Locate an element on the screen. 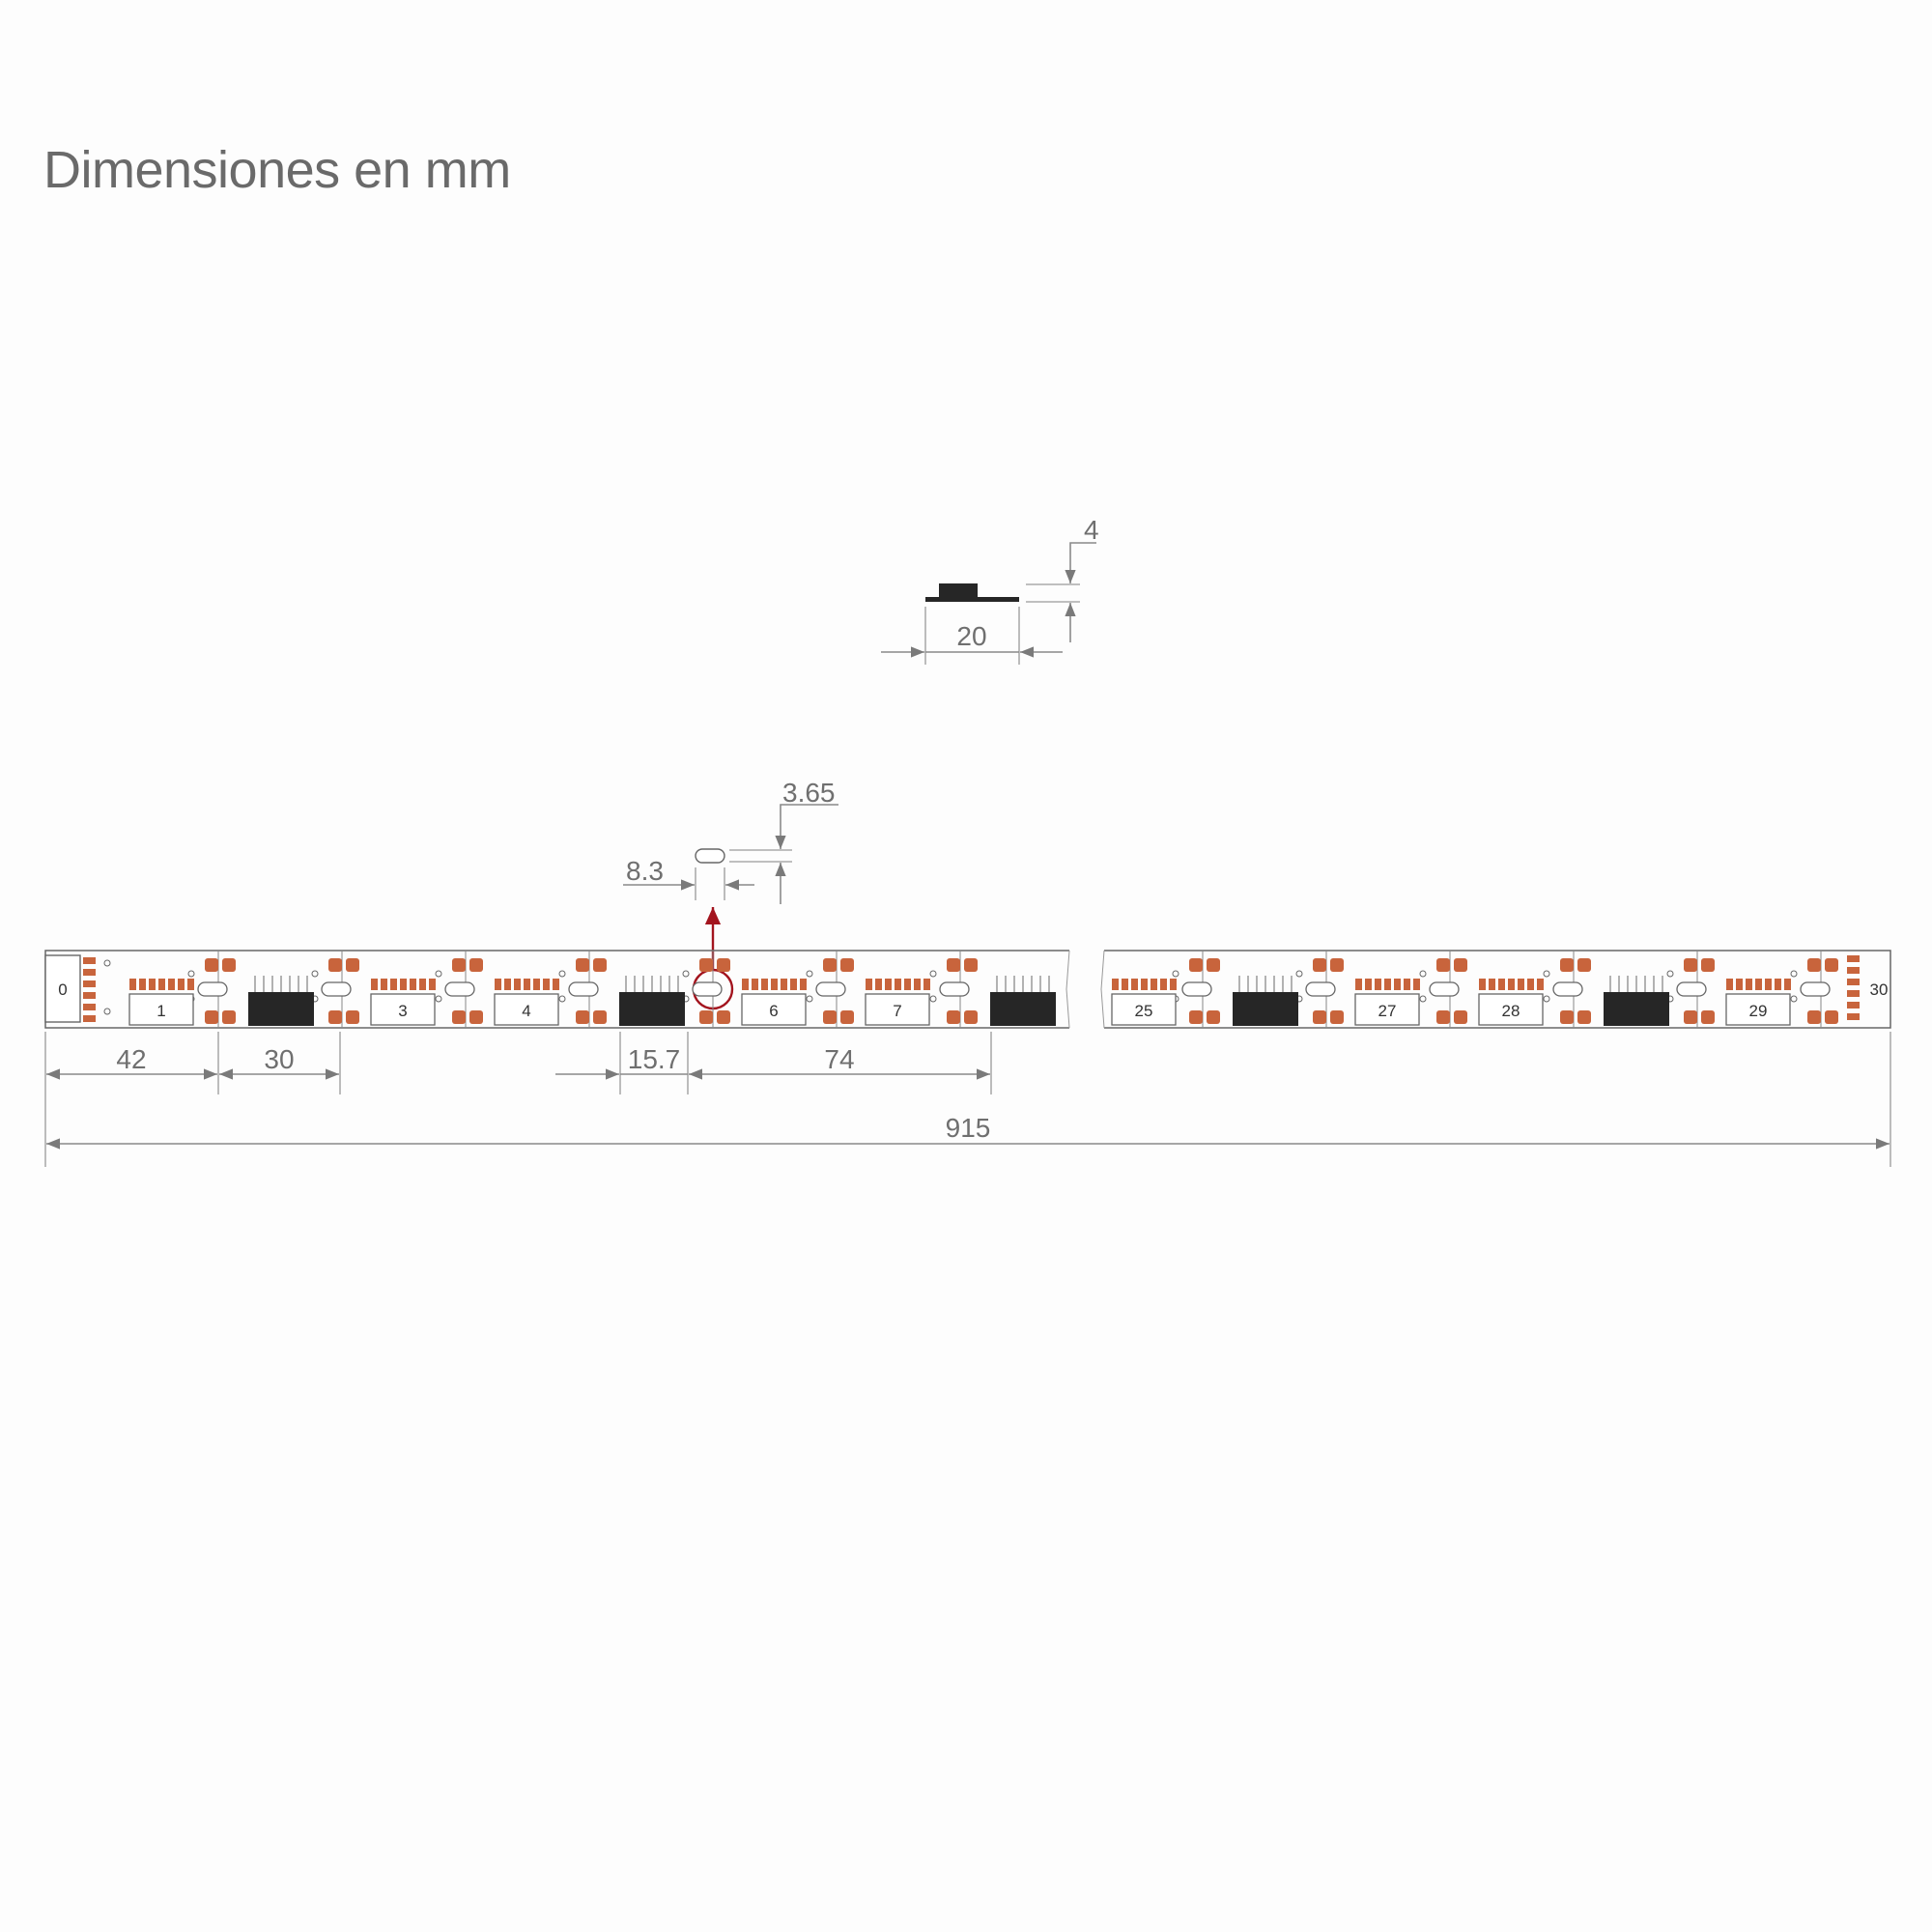 The image size is (1932, 1932). end-pad-stack is located at coordinates (1853, 987).